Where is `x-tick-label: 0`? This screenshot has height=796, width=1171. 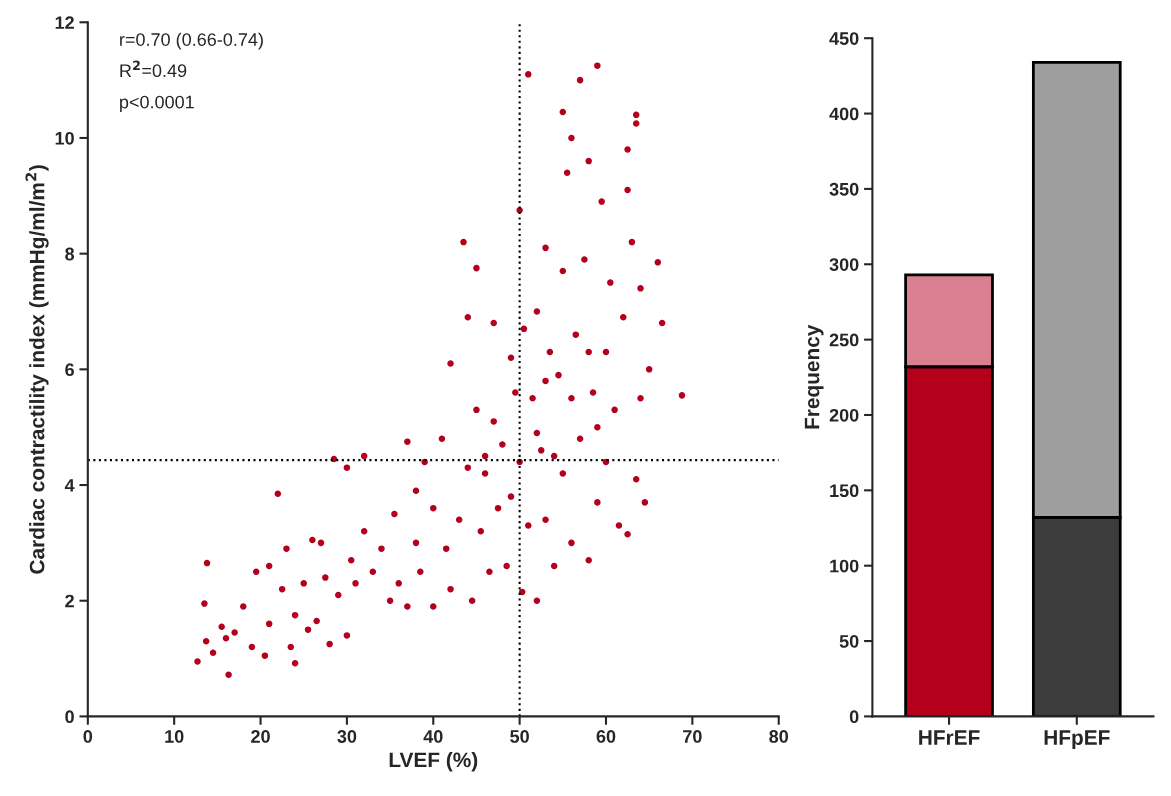 x-tick-label: 0 is located at coordinates (88, 736).